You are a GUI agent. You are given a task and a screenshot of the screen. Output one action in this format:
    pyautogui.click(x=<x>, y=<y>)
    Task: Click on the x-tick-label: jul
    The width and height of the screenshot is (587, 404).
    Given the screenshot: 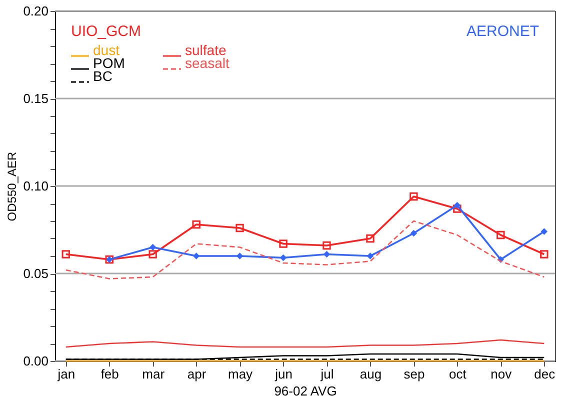 What is the action you would take?
    pyautogui.click(x=327, y=374)
    